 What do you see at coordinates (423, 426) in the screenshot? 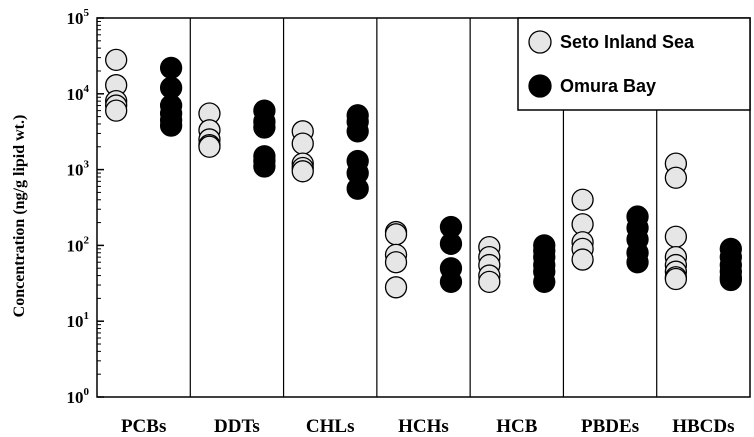
I see `x-tick-label: HCHs` at bounding box center [423, 426].